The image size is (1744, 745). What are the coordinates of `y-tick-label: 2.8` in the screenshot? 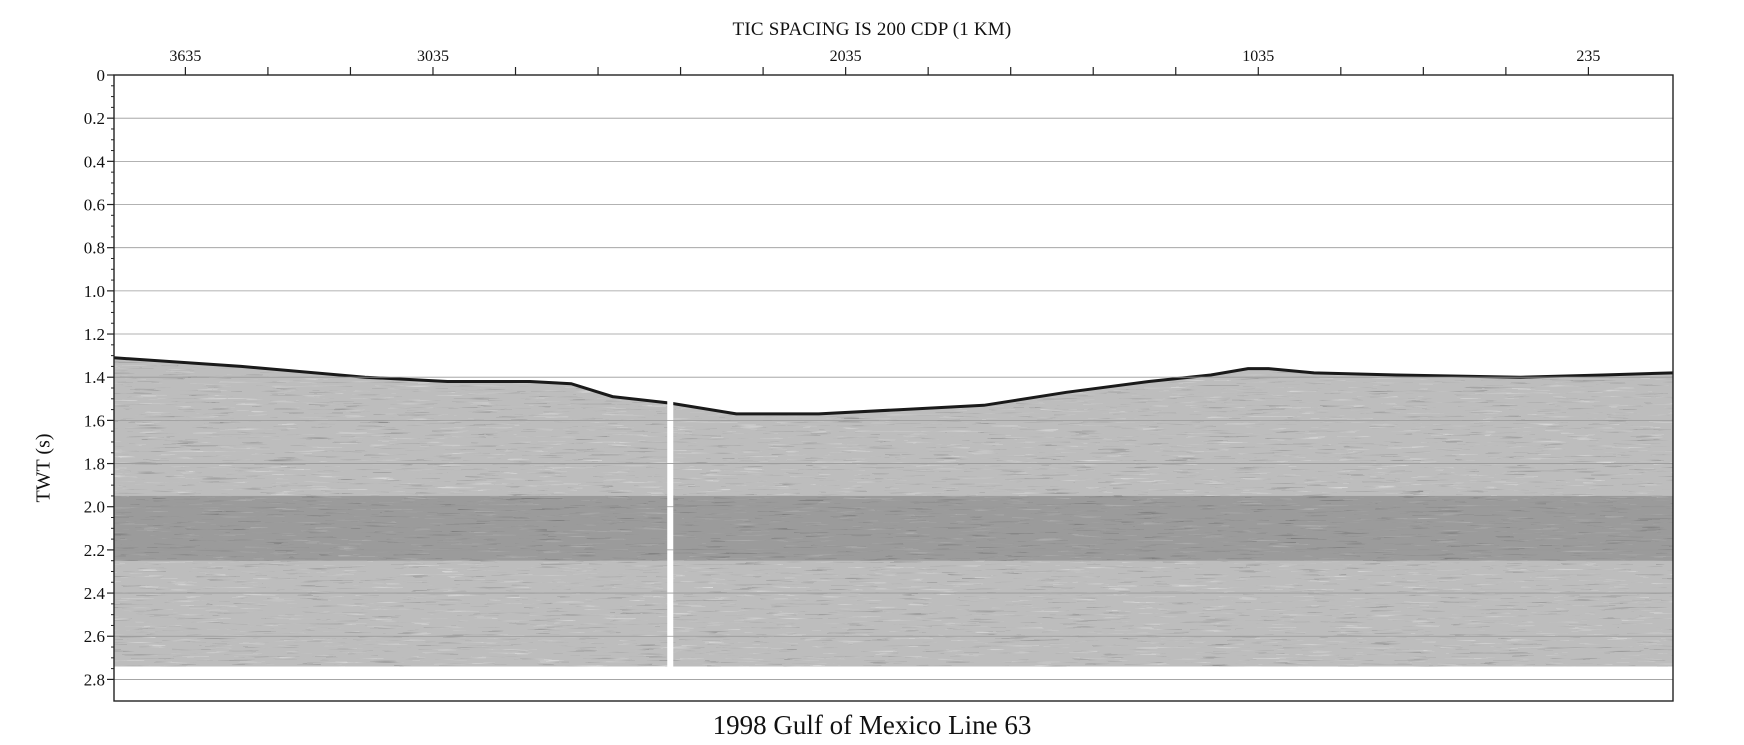 It's located at (94, 679).